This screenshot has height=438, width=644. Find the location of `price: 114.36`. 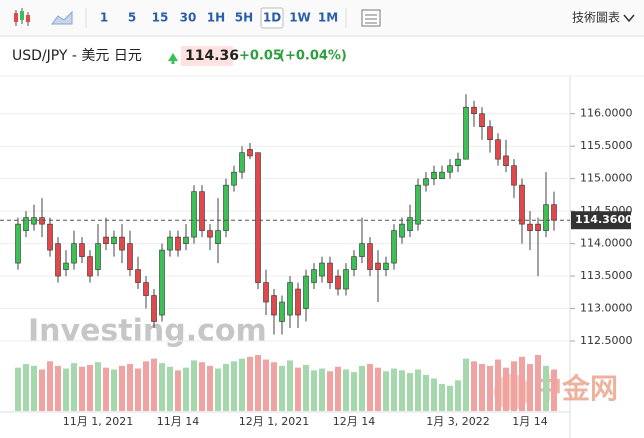

price: 114.36 is located at coordinates (212, 56).